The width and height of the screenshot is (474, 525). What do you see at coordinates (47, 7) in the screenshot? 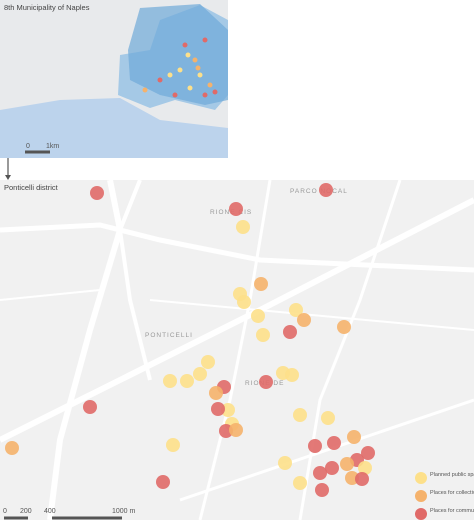
I see `inset-title: 8th Municipality of Naples` at bounding box center [47, 7].